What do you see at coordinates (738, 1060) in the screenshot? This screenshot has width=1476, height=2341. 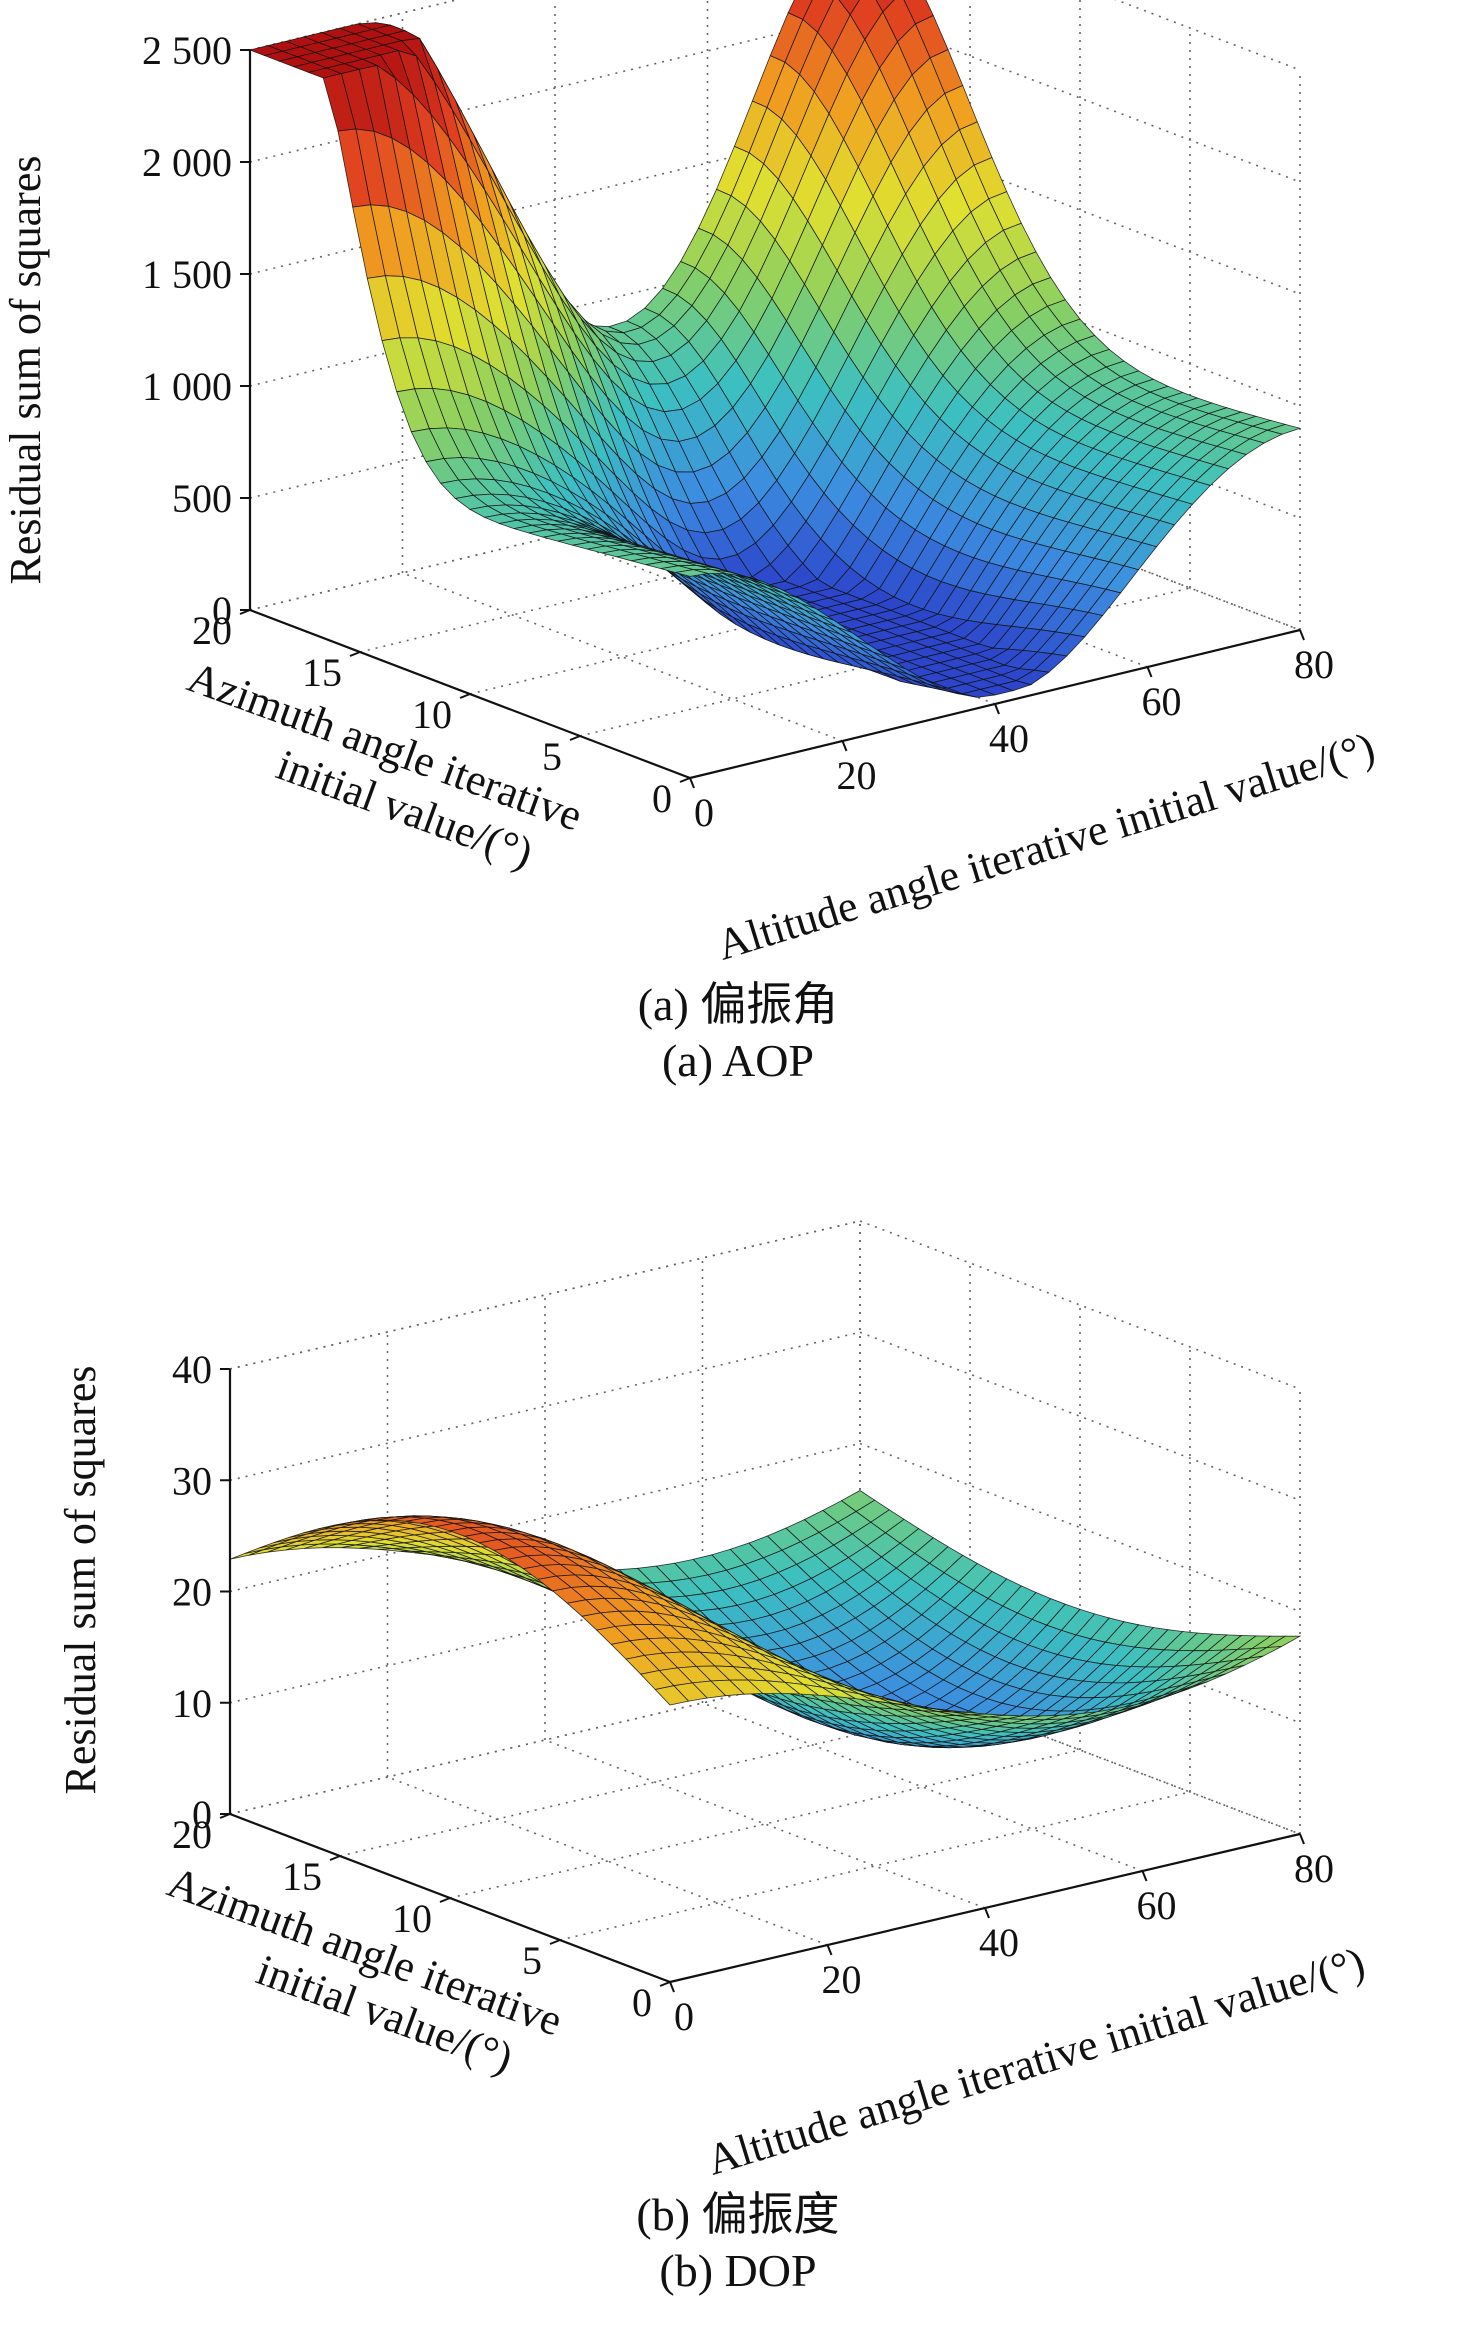 I see `caption-en: (a) AOP` at bounding box center [738, 1060].